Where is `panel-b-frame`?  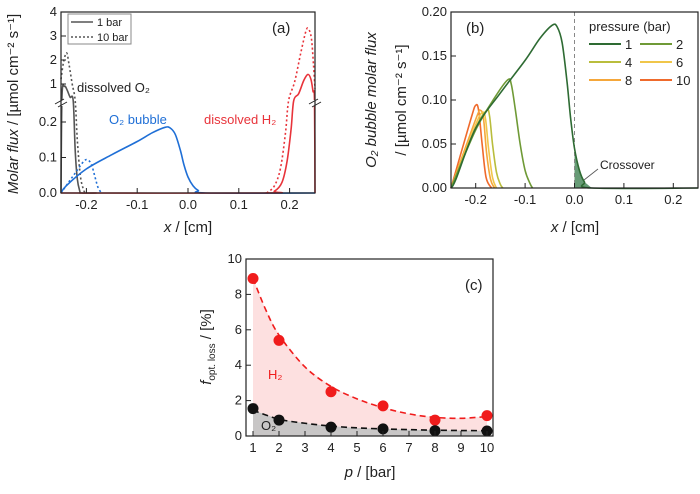 panel-b-frame is located at coordinates (574, 100).